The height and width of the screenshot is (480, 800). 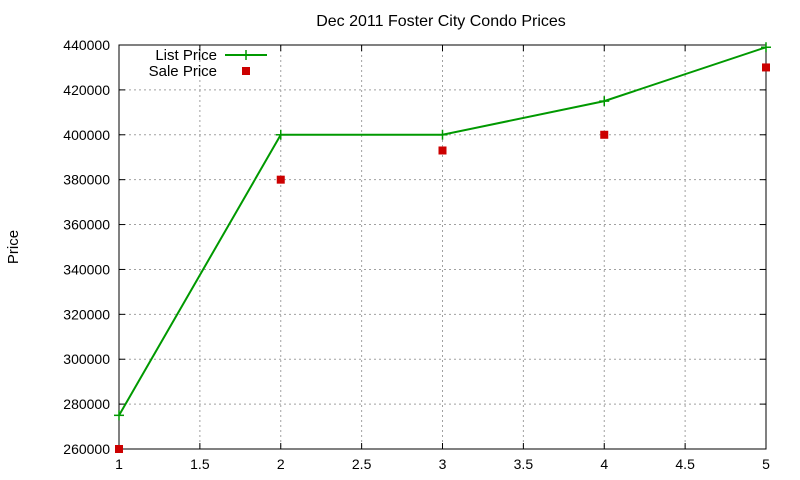 What do you see at coordinates (86, 135) in the screenshot?
I see `y-tick-label: 400000` at bounding box center [86, 135].